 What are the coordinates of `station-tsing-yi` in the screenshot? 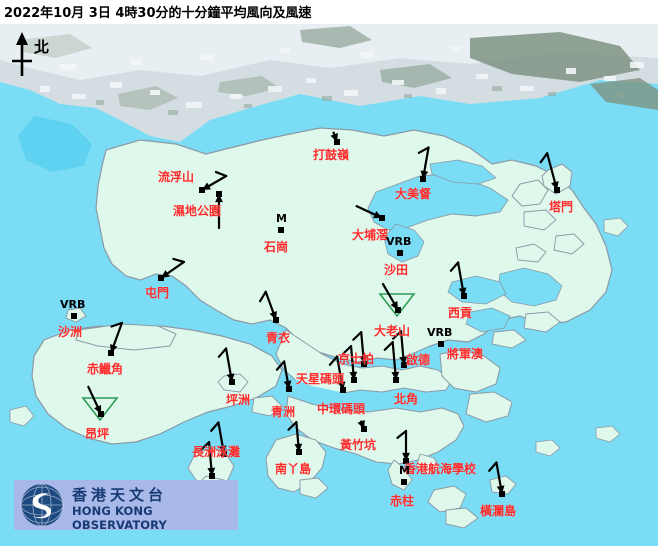 It's located at (268, 306).